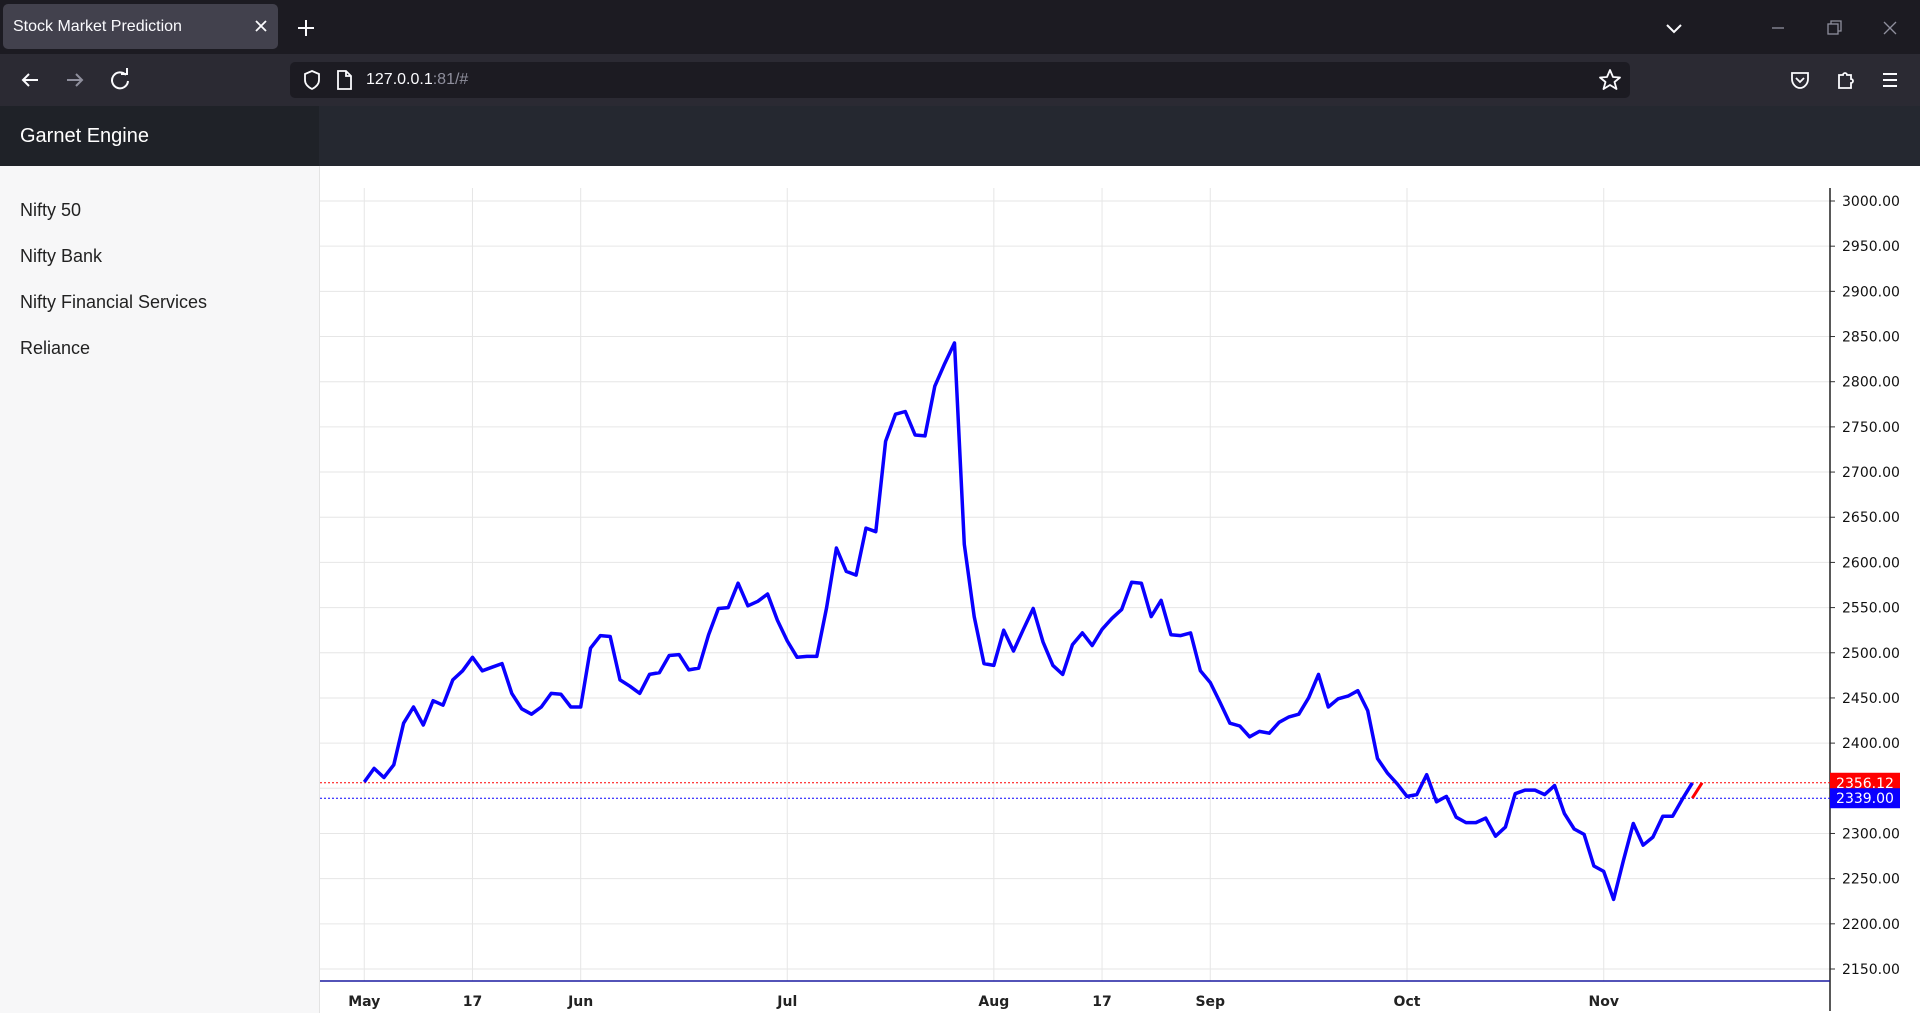  I want to click on close-tab-icon, so click(261, 26).